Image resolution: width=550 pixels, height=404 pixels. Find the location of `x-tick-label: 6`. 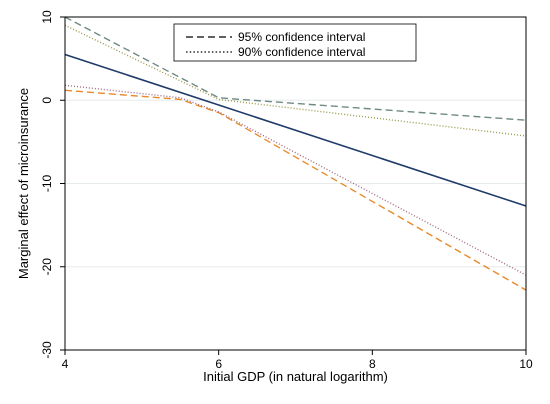

x-tick-label: 6 is located at coordinates (218, 364).